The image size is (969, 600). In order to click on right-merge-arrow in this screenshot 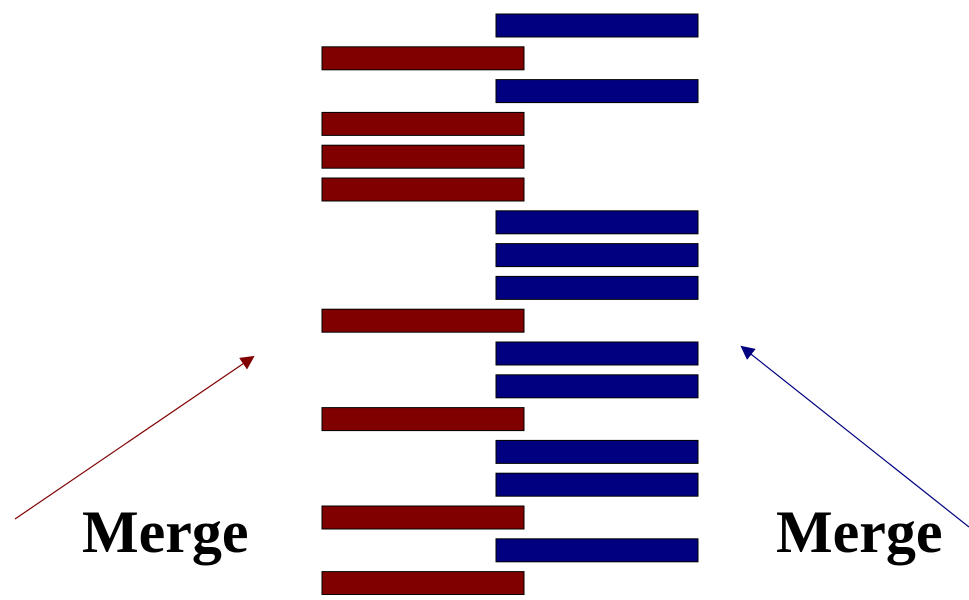, I will do `click(854, 436)`.